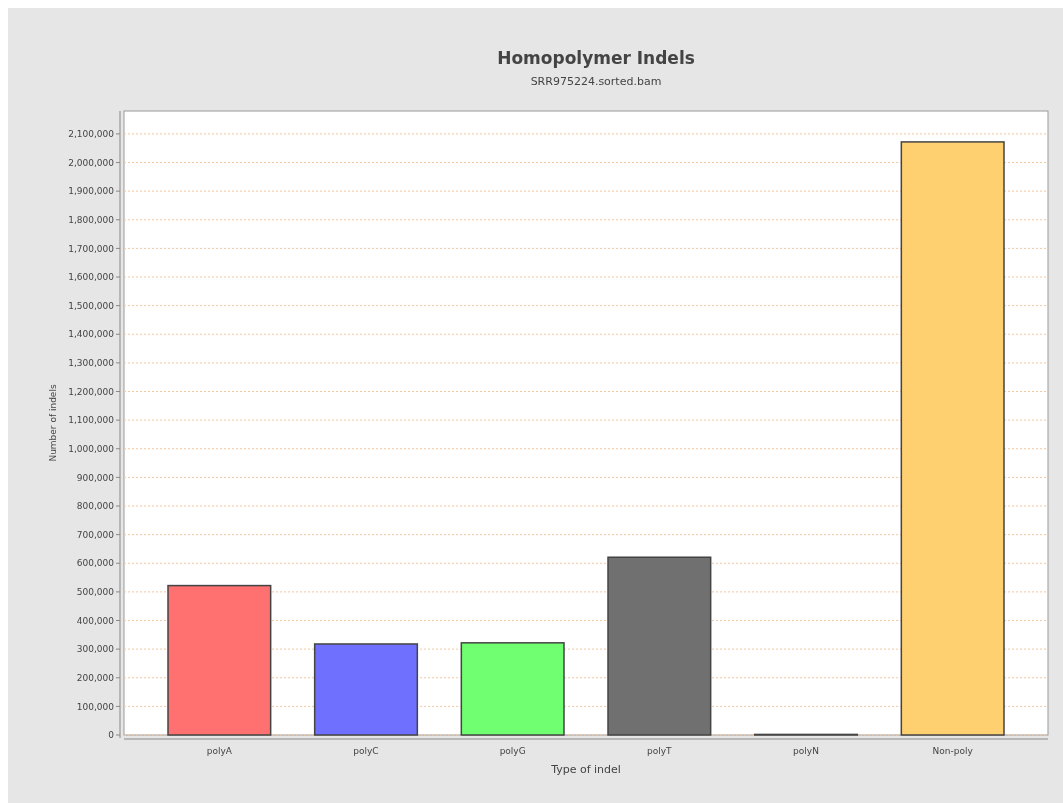  I want to click on y-tick-label: 800,000, so click(95, 506).